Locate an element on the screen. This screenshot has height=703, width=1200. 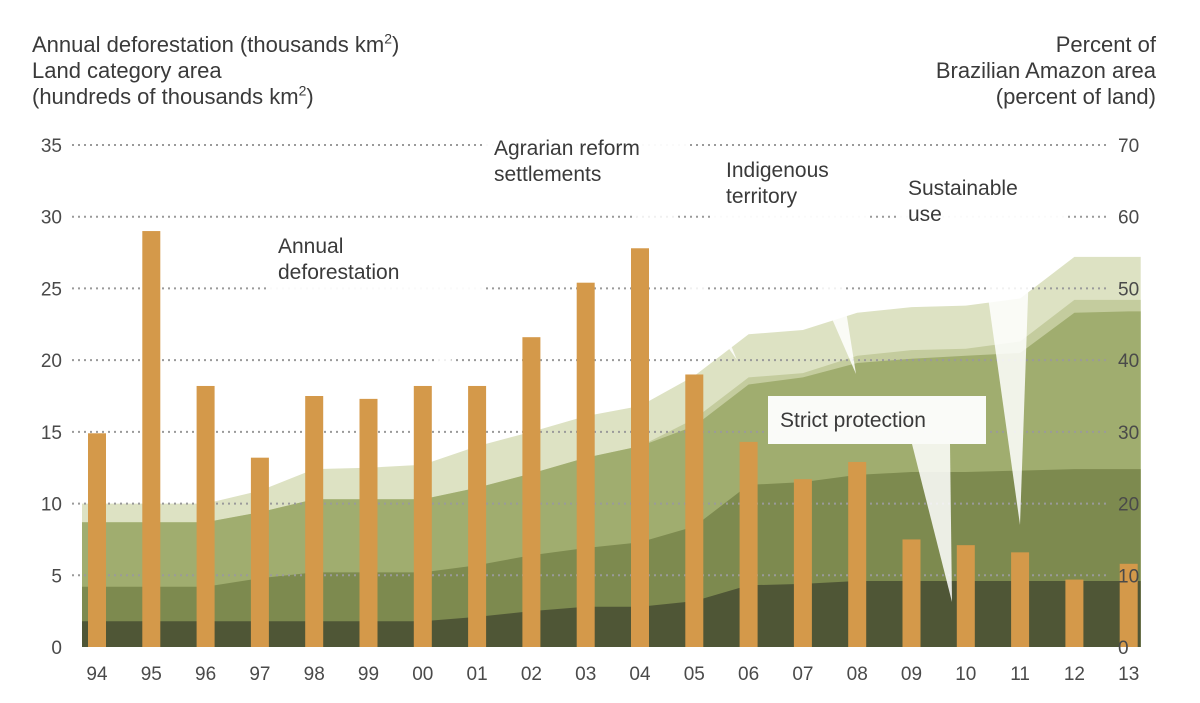
area-strict-protection is located at coordinates (611, 614).